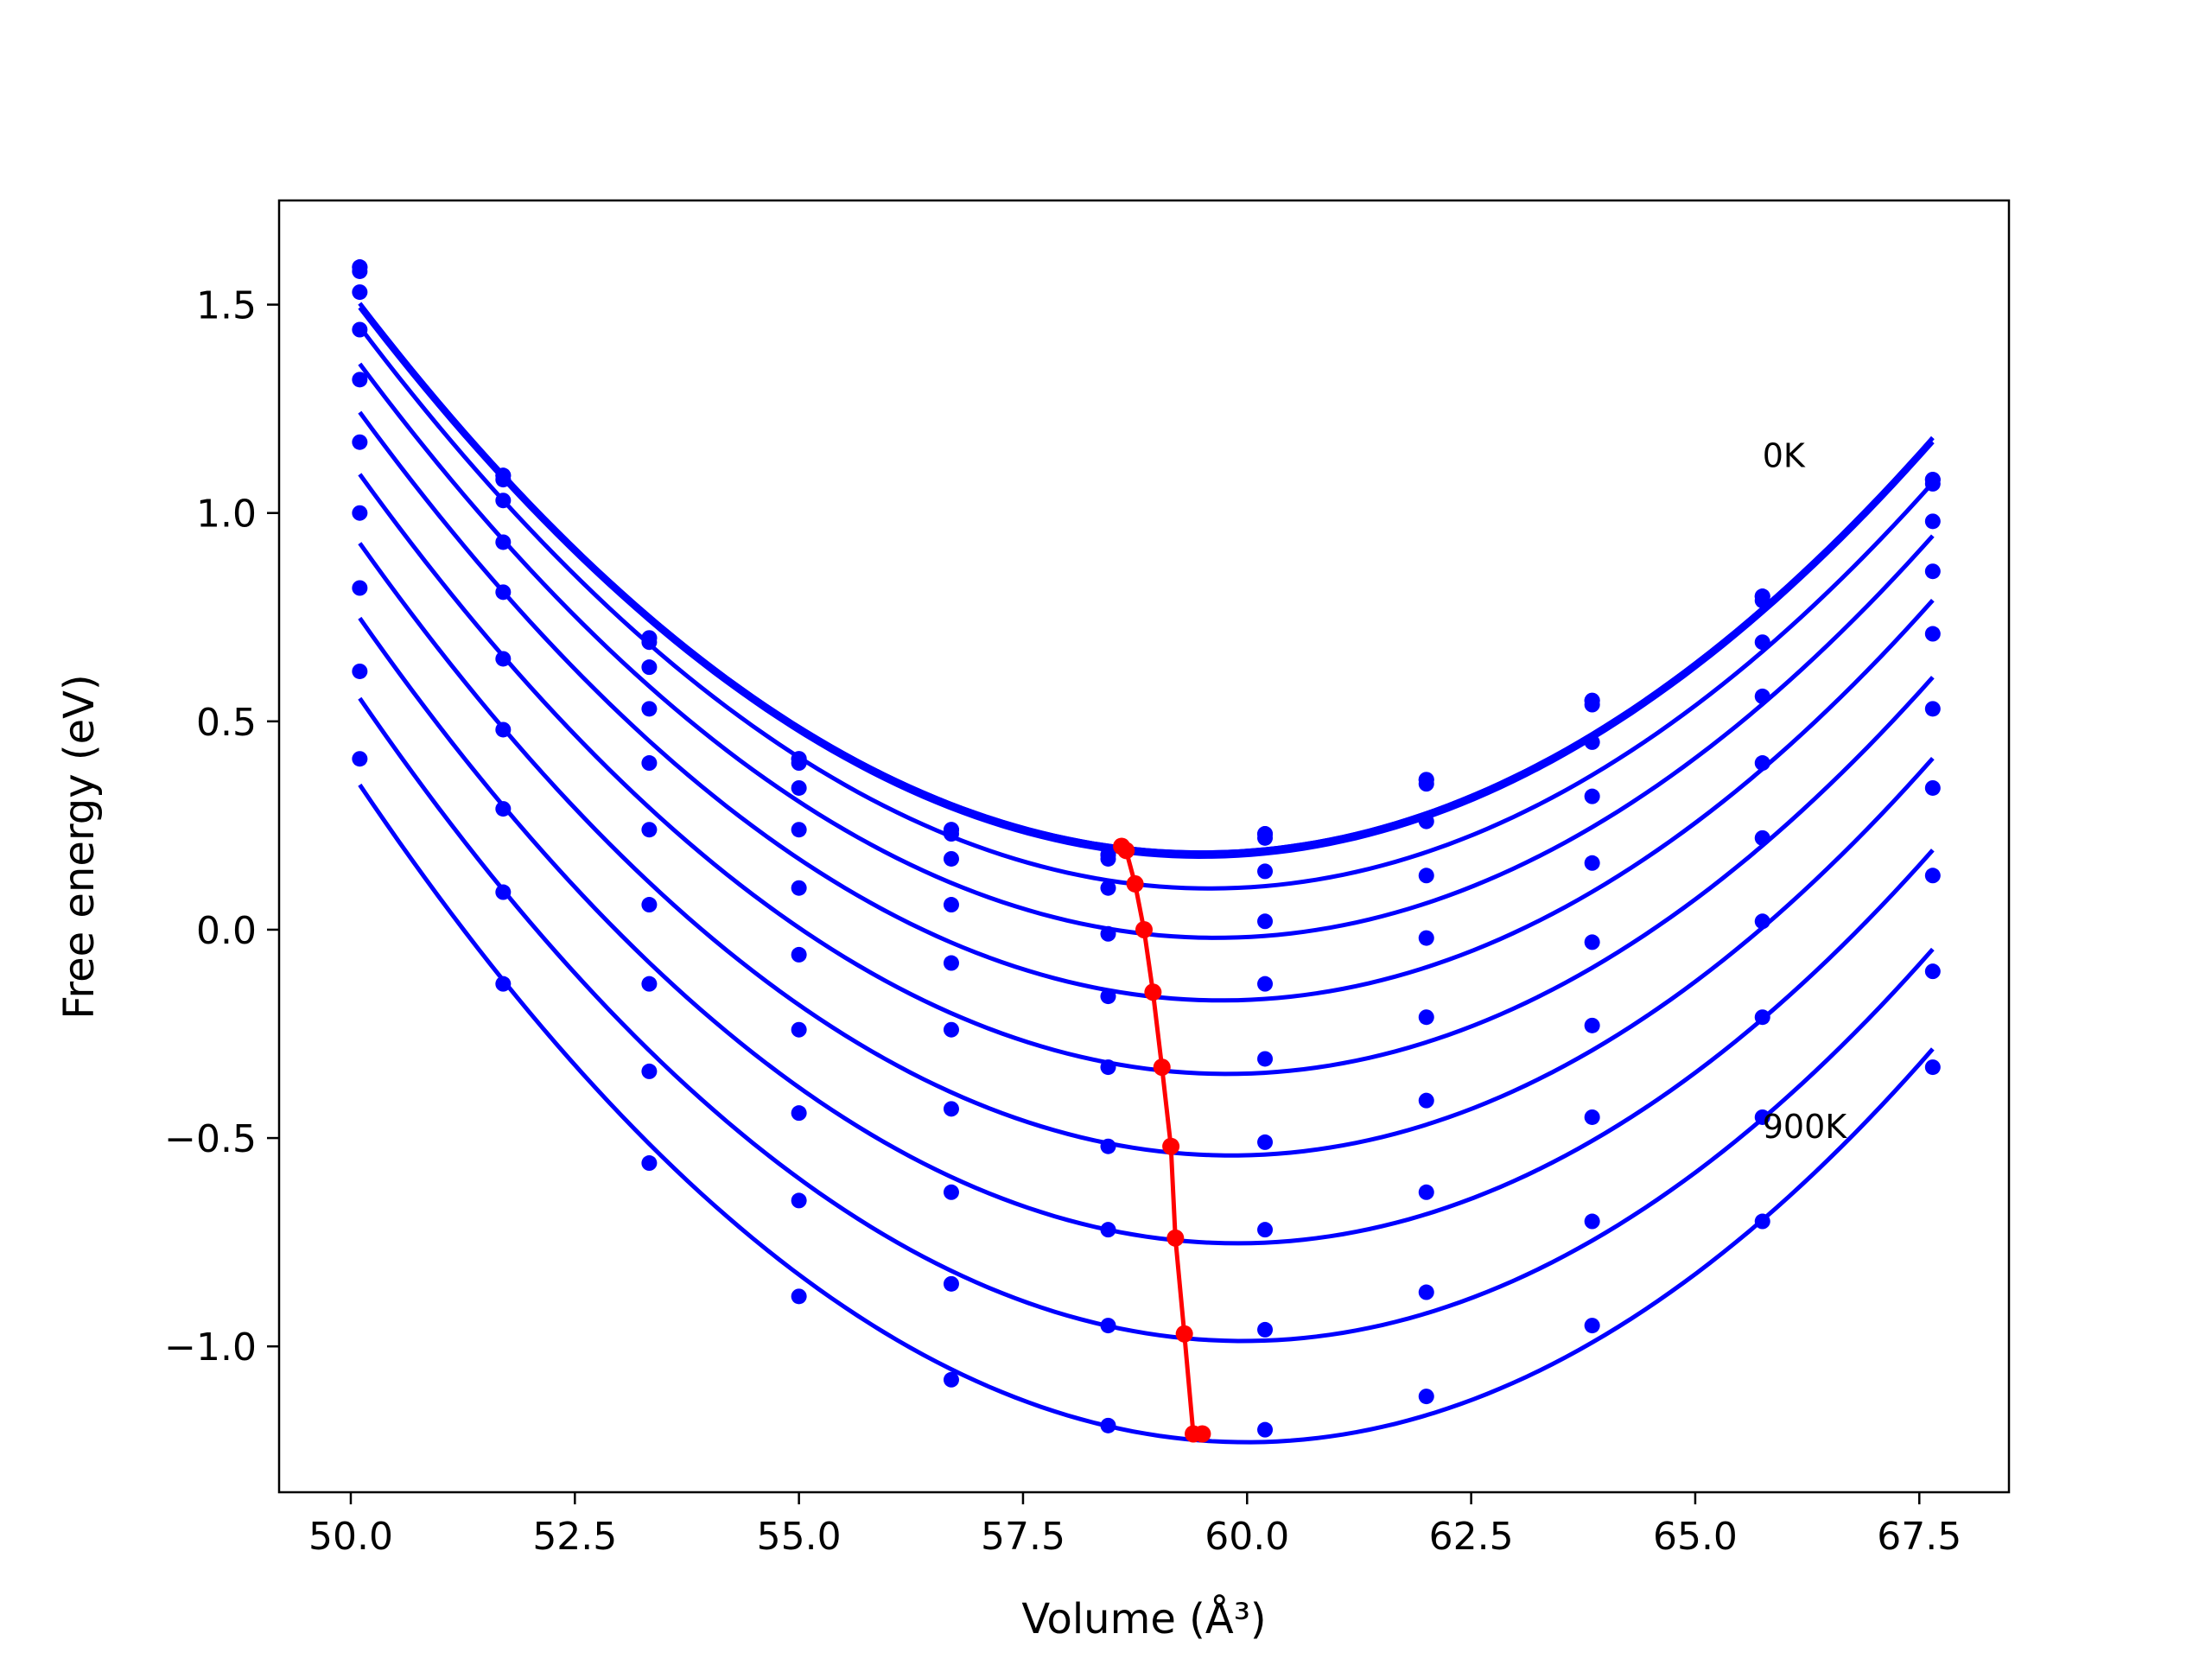 This screenshot has height=1659, width=2212. Describe the element at coordinates (226, 306) in the screenshot. I see `y-tick-label: 1.5` at that location.